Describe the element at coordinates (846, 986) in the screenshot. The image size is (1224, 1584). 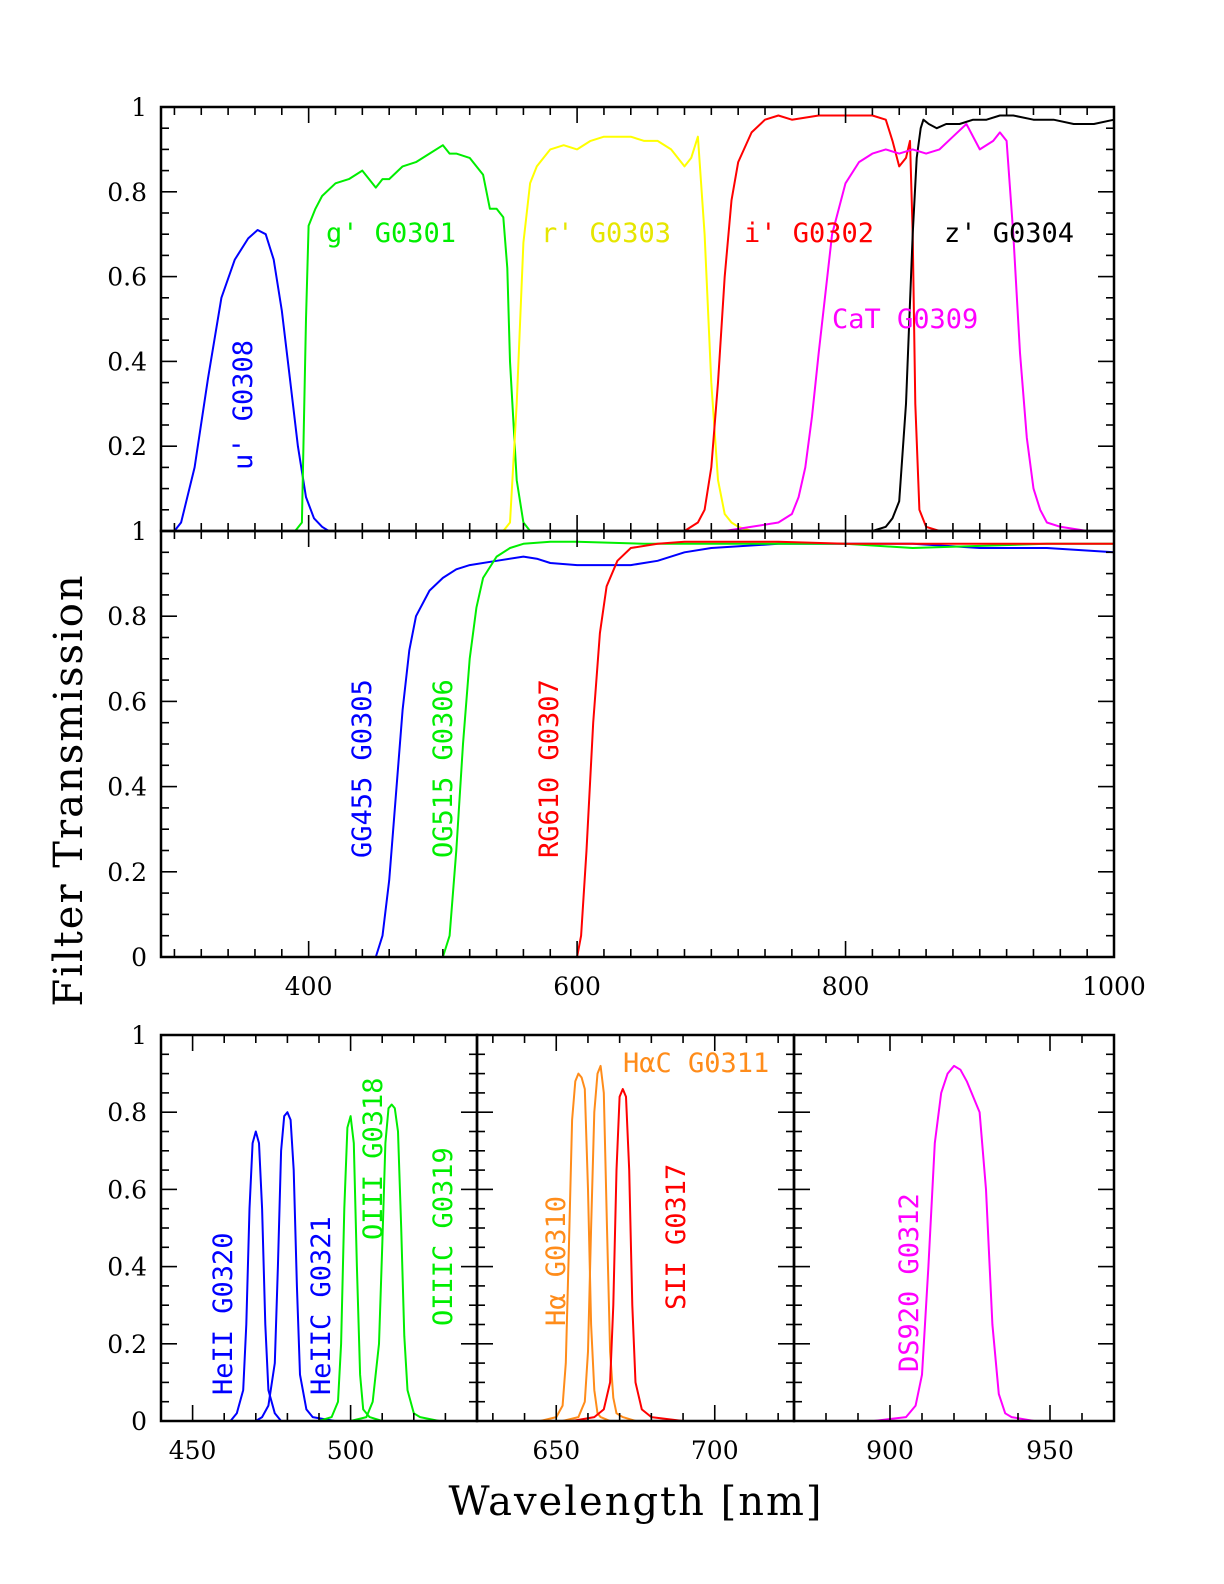
I see `x-tick-label: 800` at that location.